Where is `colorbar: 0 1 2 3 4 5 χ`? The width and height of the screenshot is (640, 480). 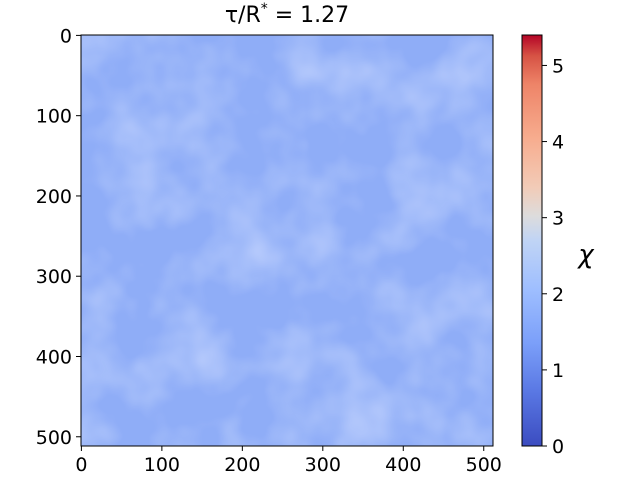 colorbar: 0 1 2 3 4 5 χ is located at coordinates (558, 246).